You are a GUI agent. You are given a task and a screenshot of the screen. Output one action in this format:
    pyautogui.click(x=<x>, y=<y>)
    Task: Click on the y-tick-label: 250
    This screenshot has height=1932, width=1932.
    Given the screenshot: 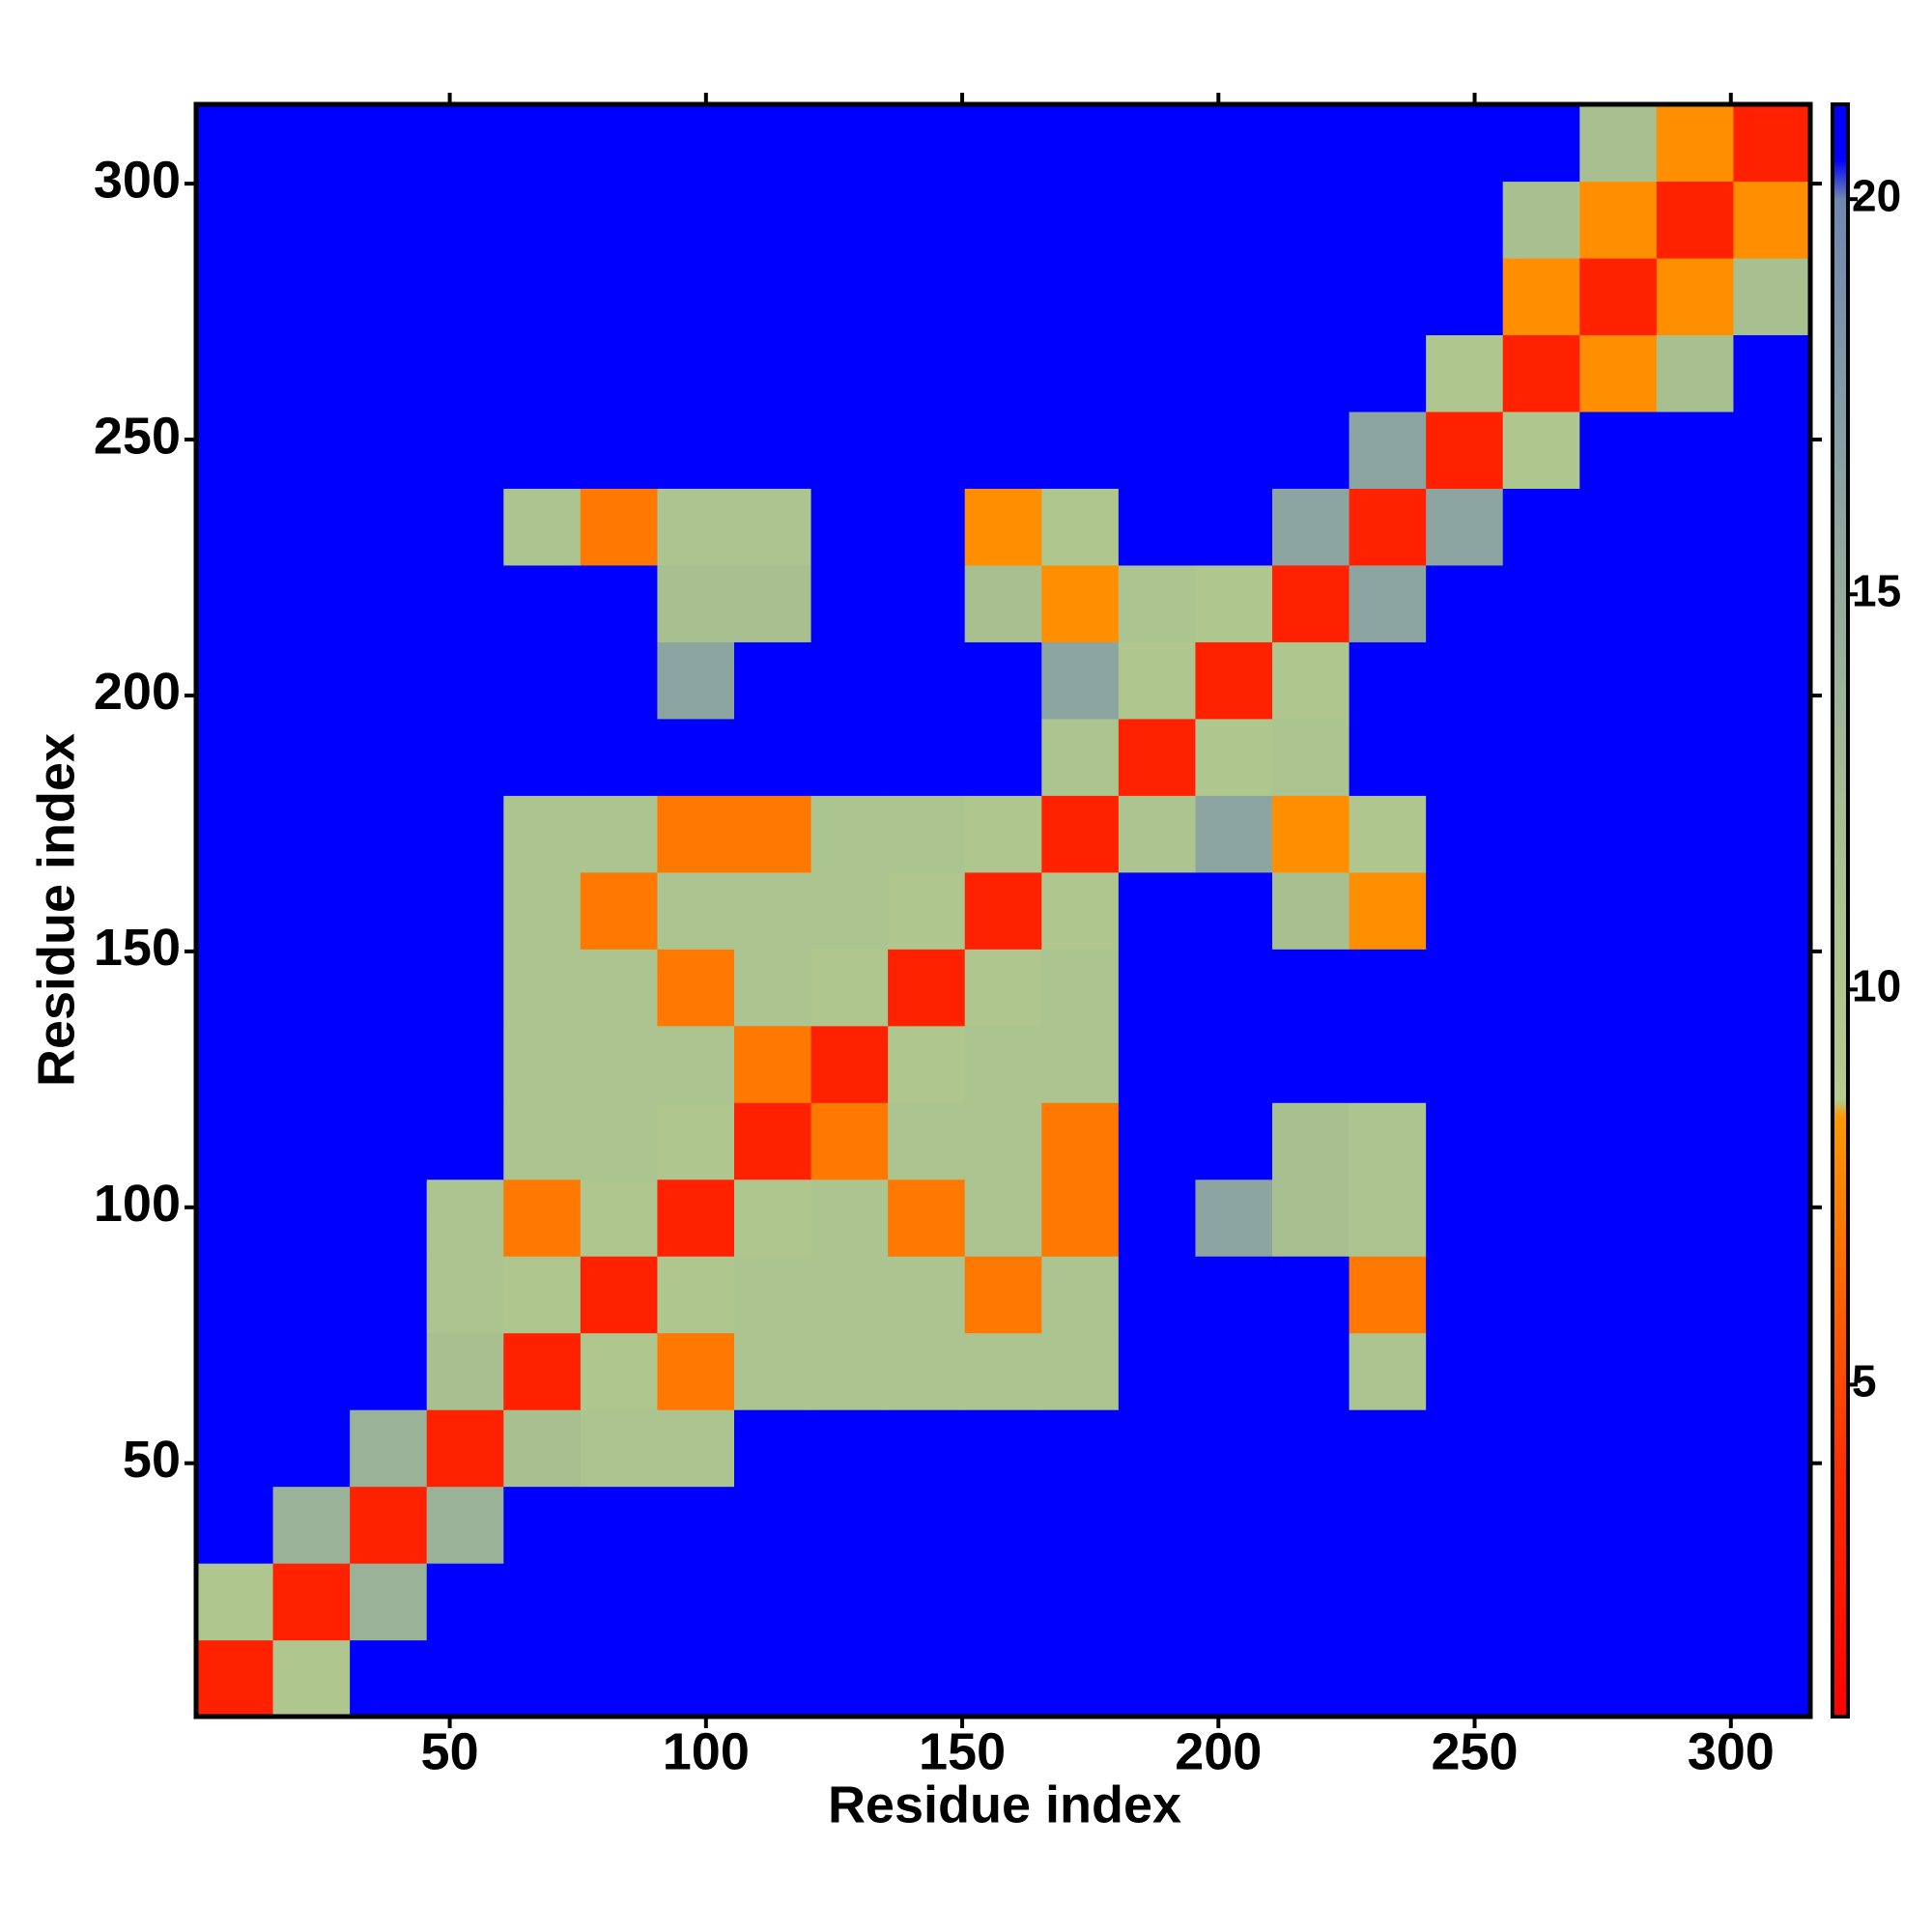 What is the action you would take?
    pyautogui.click(x=137, y=436)
    